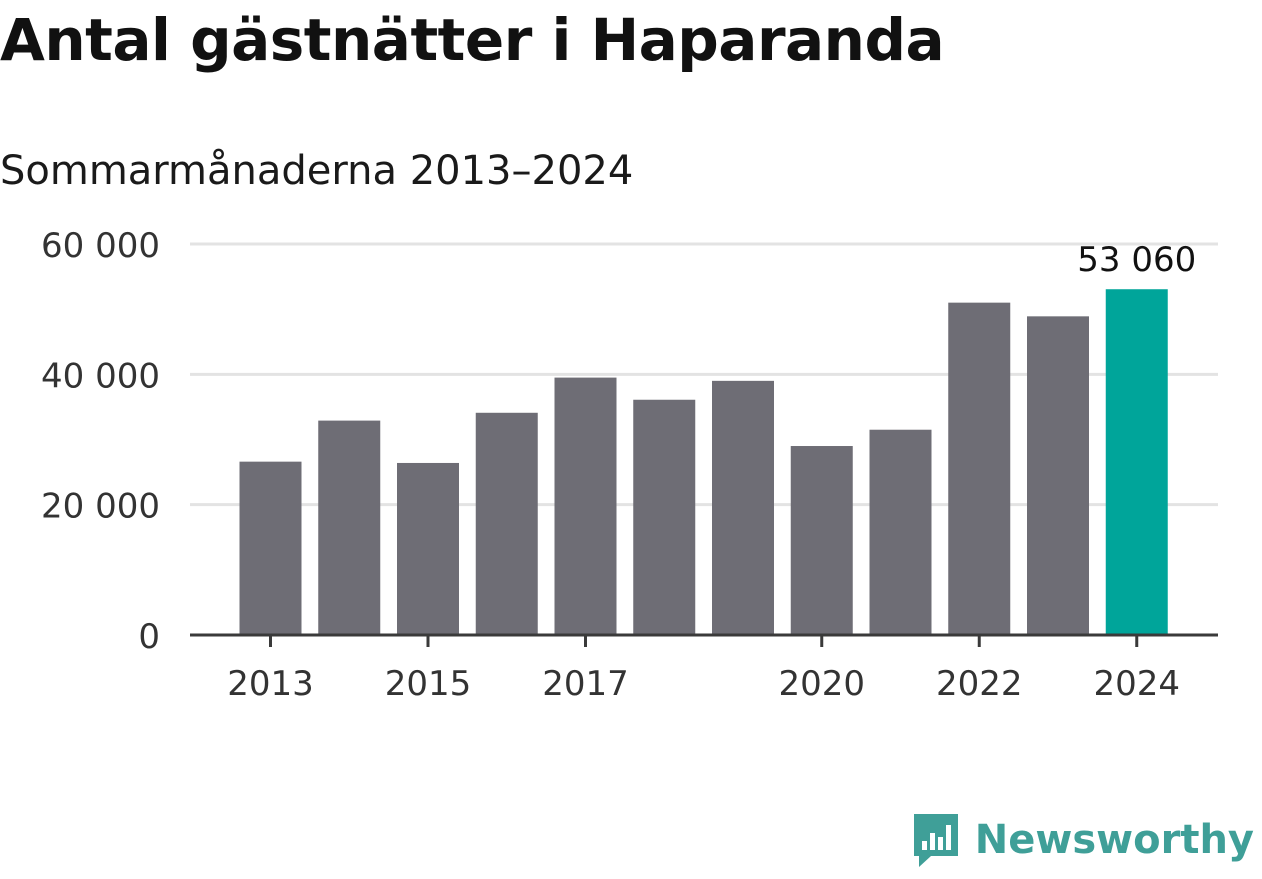 This screenshot has width=1262, height=879. I want to click on bar-chart-speech-bubble-icon, so click(935, 840).